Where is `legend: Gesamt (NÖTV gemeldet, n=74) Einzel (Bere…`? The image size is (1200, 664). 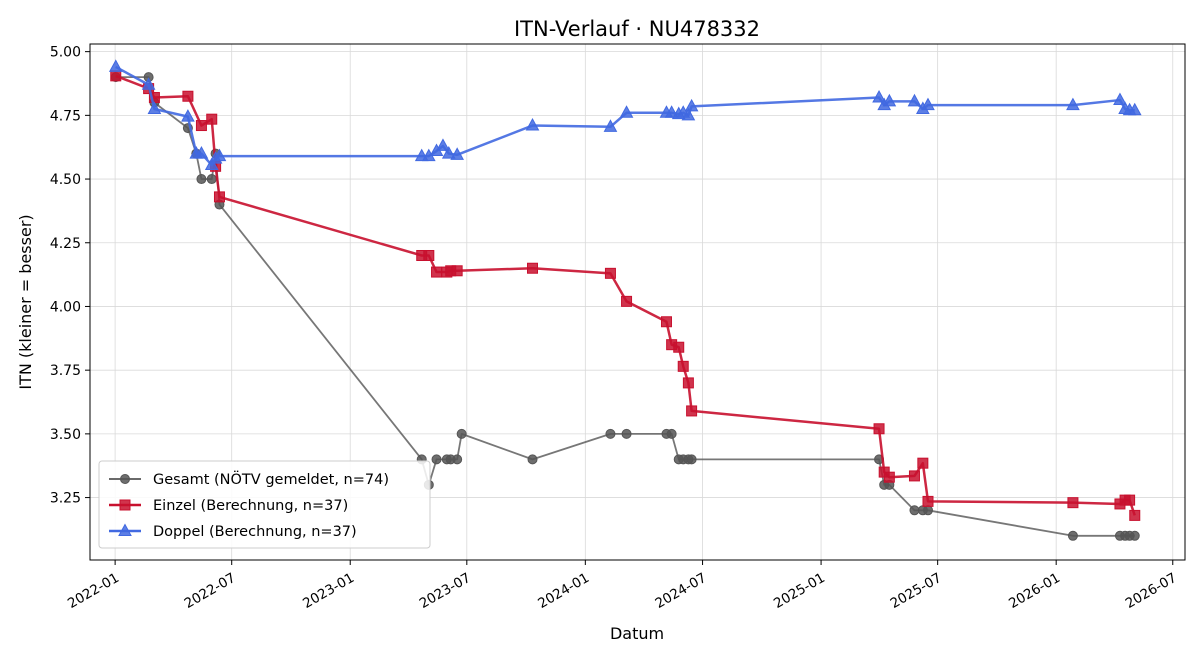 legend: Gesamt (NÖTV gemeldet, n=74) Einzel (Bere… is located at coordinates (264, 504).